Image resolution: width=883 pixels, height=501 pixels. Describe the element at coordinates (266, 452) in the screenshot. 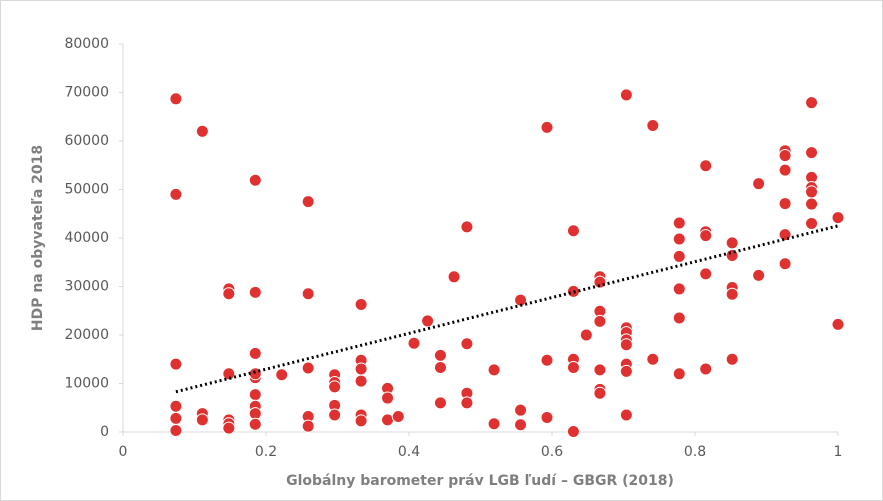

I see `x-tick-label: 0.2` at that location.